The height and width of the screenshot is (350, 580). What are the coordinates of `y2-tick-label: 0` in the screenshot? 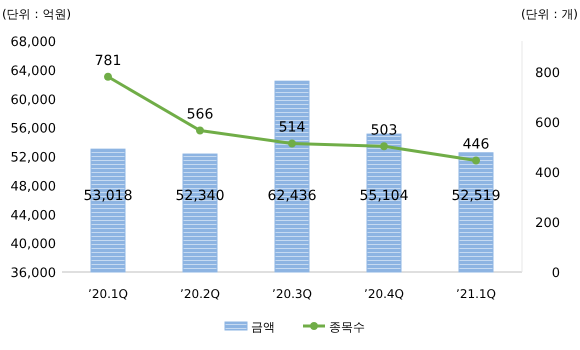 It's located at (556, 273).